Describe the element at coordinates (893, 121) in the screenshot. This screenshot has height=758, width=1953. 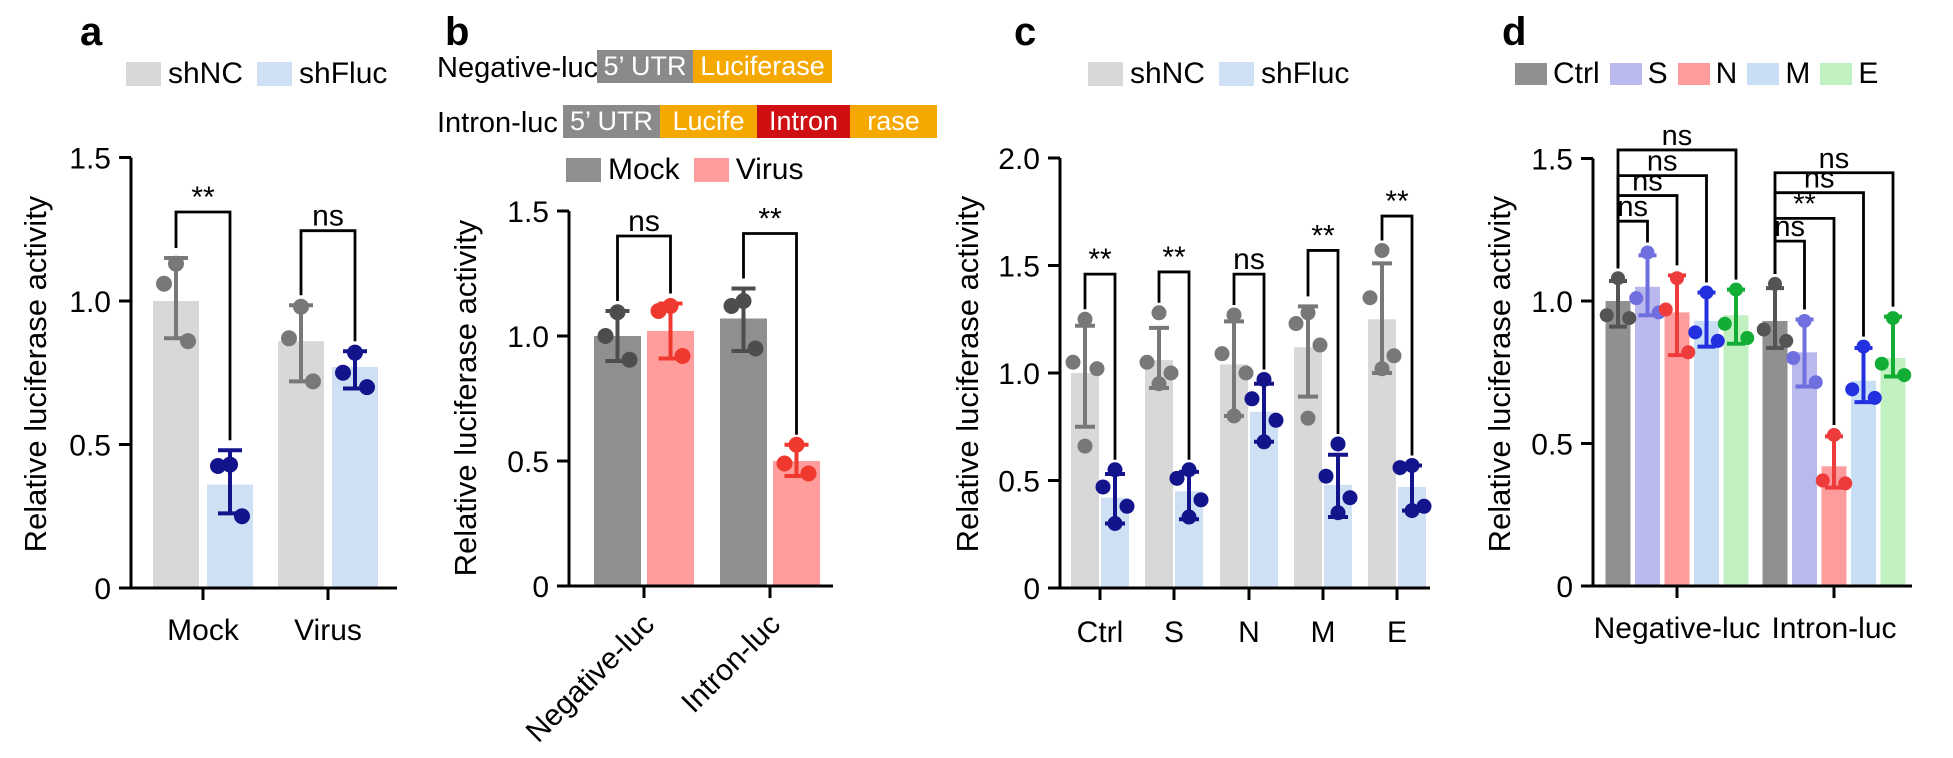
I see `construct-segment-rase: rase` at that location.